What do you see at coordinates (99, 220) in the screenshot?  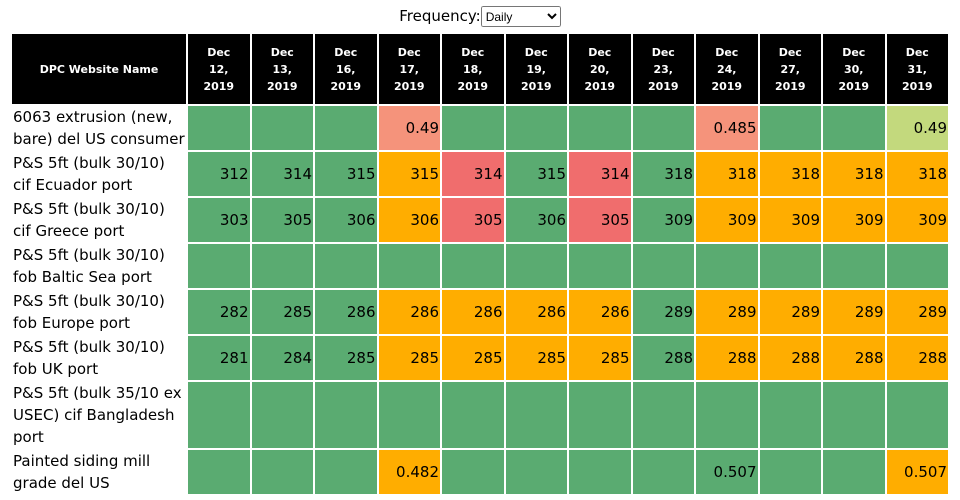 I see `row-name: P&S 5ft (bulk 30/10) cif Greece port` at bounding box center [99, 220].